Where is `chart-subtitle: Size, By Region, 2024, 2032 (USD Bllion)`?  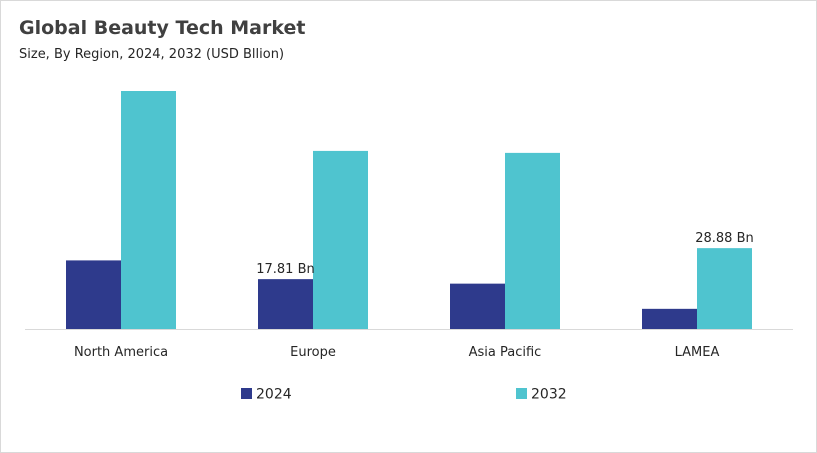
chart-subtitle: Size, By Region, 2024, 2032 (USD Bllion) is located at coordinates (152, 54).